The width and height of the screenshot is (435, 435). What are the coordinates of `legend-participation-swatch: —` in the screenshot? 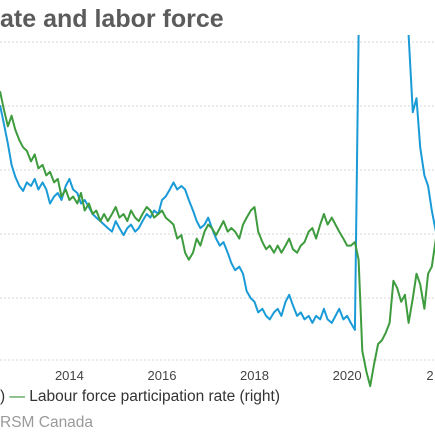 It's located at (17, 396).